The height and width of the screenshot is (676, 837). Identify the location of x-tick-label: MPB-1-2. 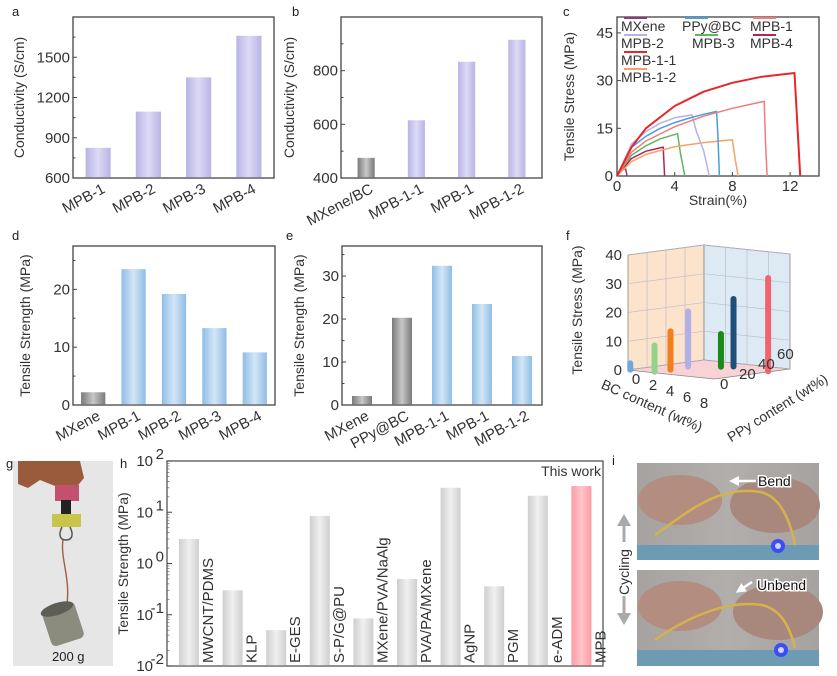
(497, 202).